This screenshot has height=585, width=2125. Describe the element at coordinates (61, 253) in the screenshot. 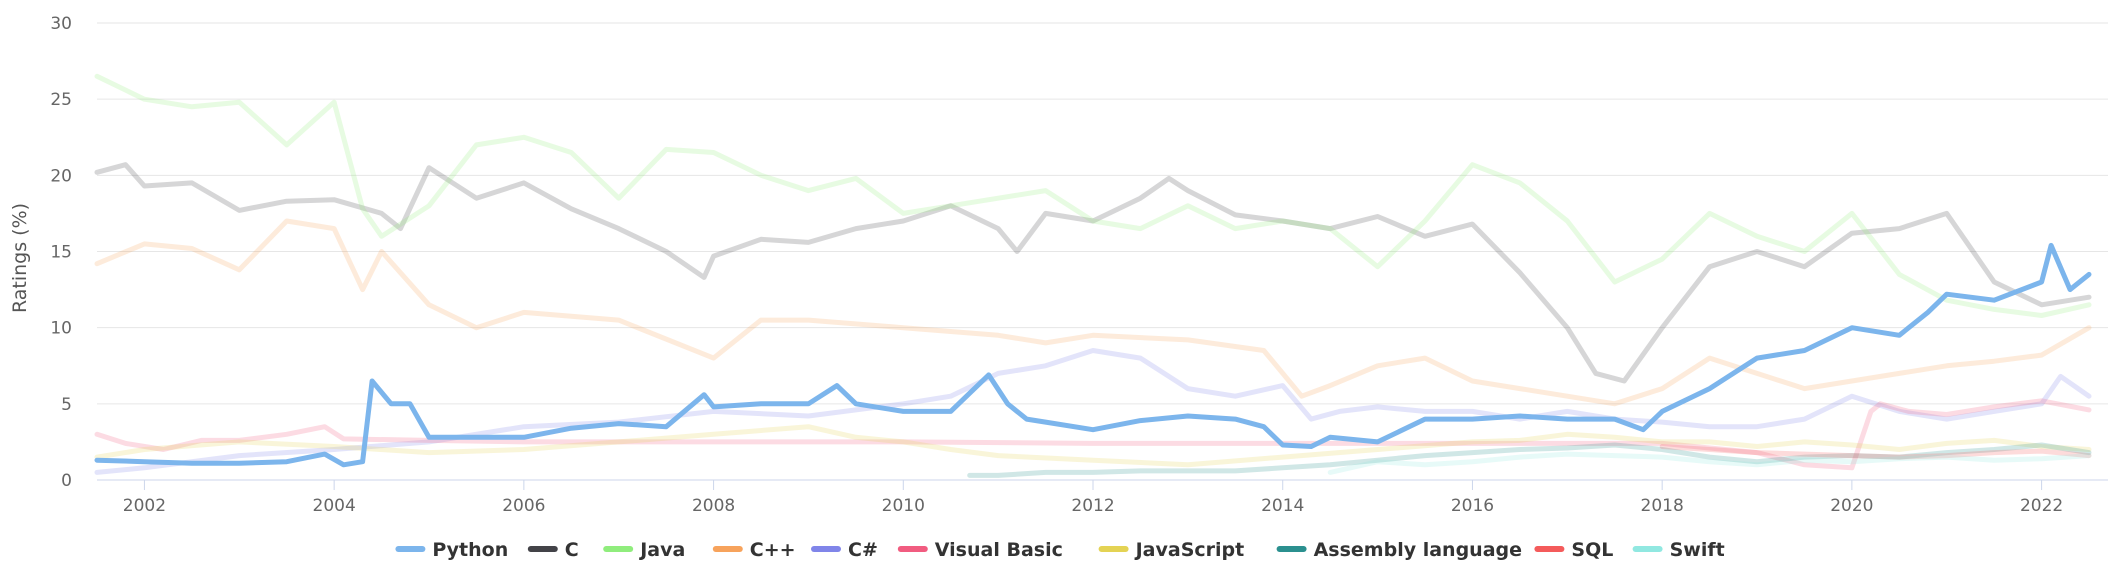

I see `y-tick-label: 15` at that location.